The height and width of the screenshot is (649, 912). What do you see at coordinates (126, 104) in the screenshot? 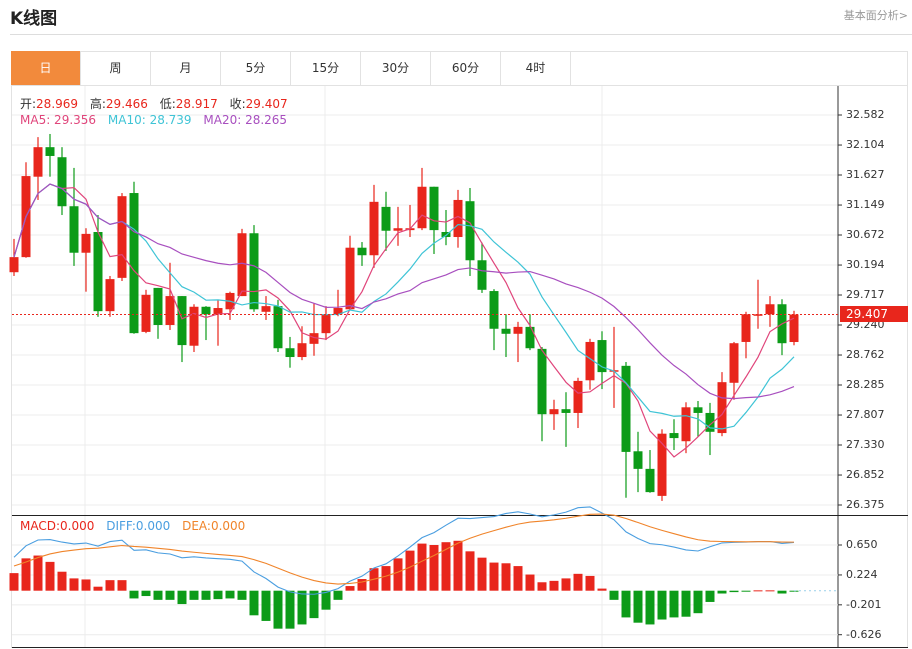
I see `high-value: 29.466` at bounding box center [126, 104].